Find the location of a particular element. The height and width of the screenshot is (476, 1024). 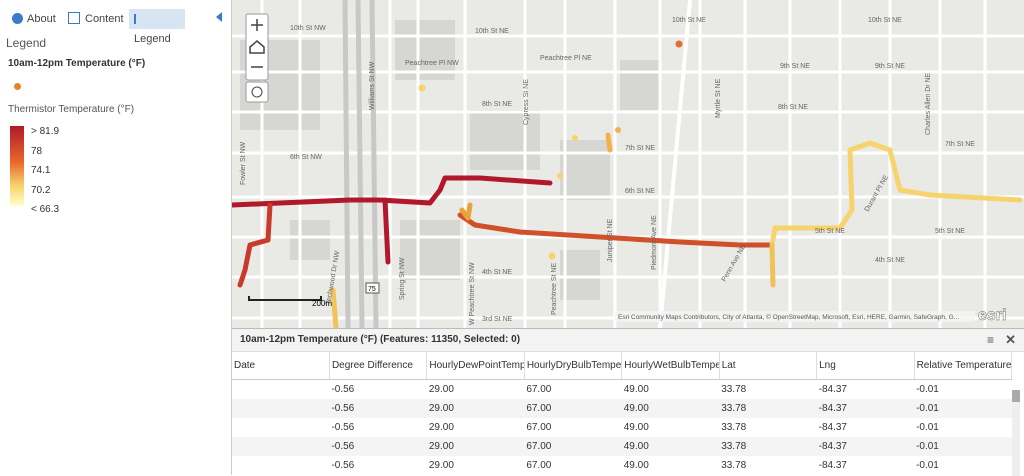

street-label: 9th St NE is located at coordinates (795, 66).